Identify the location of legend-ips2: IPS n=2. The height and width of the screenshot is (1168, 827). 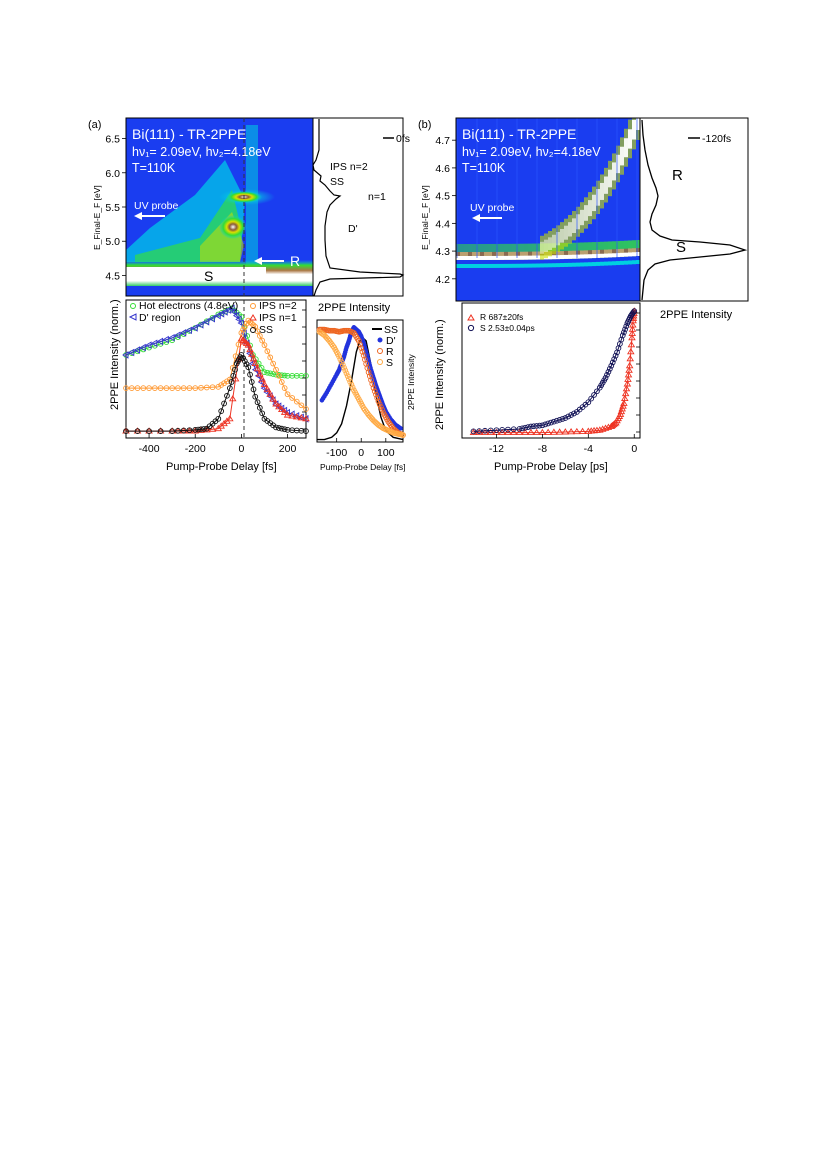
(278, 306).